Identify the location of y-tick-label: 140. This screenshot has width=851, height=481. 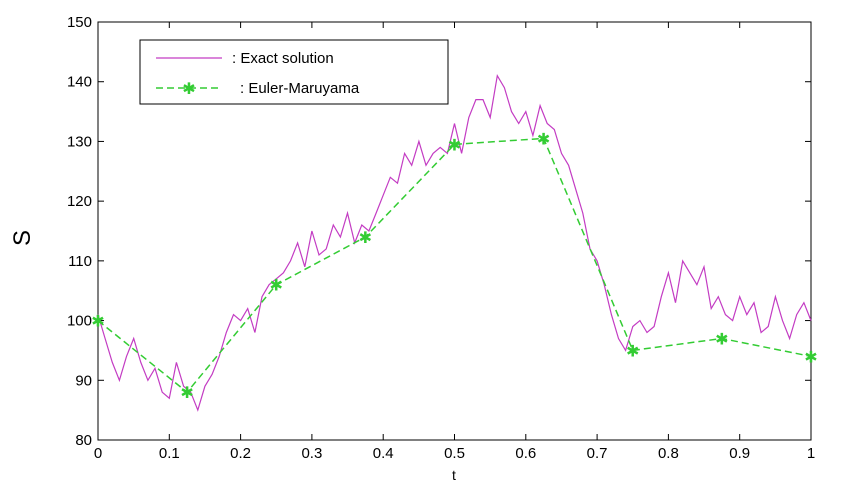
(79, 82).